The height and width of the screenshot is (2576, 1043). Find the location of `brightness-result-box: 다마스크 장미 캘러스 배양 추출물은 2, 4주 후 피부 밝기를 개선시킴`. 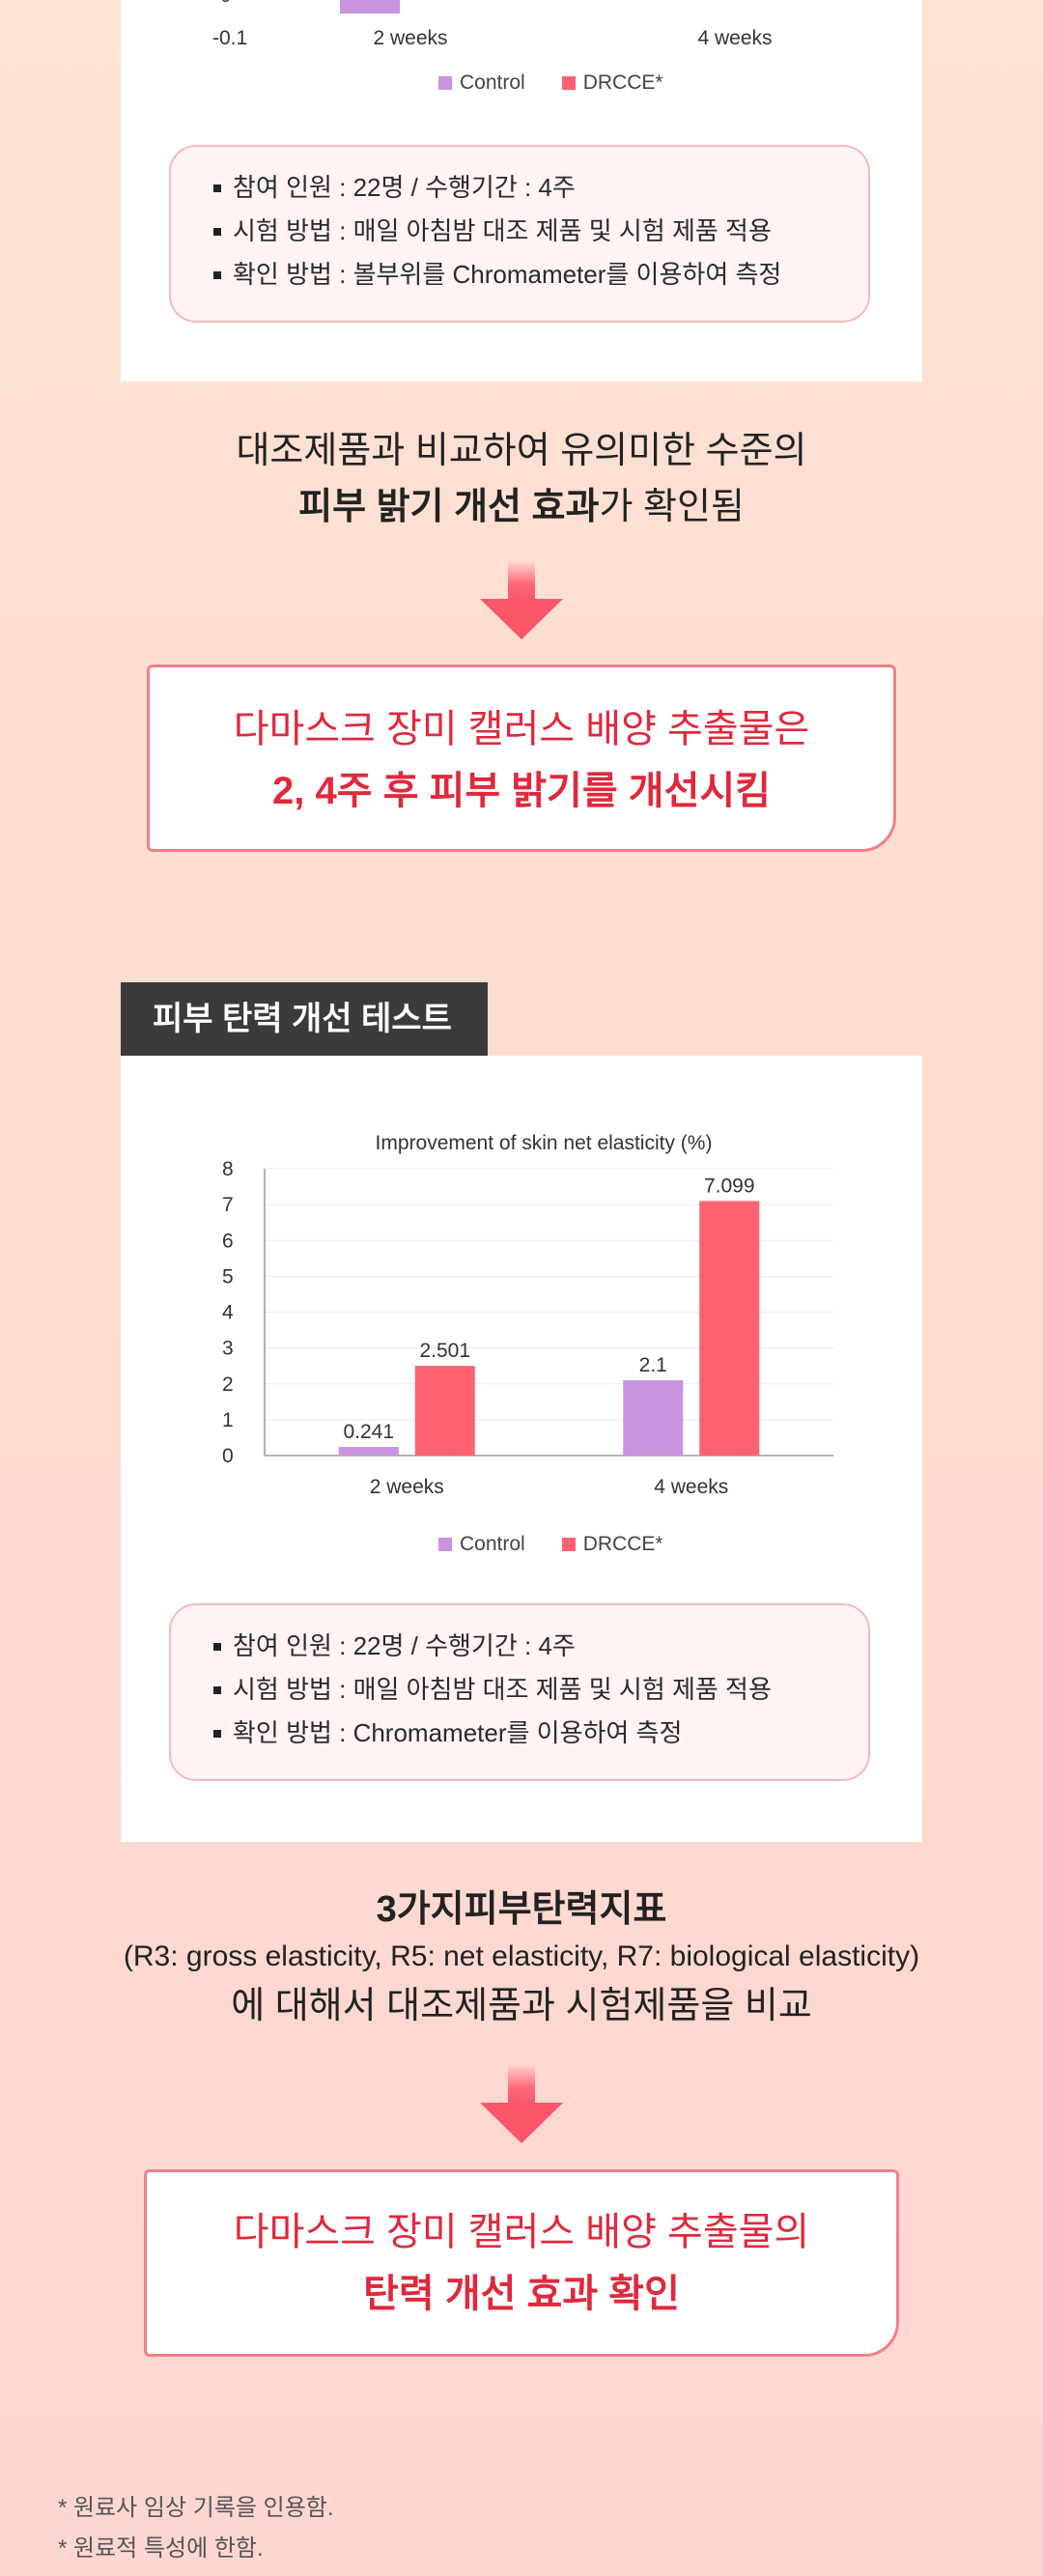

brightness-result-box: 다마스크 장미 캘러스 배양 추출물은 2, 4주 후 피부 밝기를 개선시킴 is located at coordinates (521, 758).